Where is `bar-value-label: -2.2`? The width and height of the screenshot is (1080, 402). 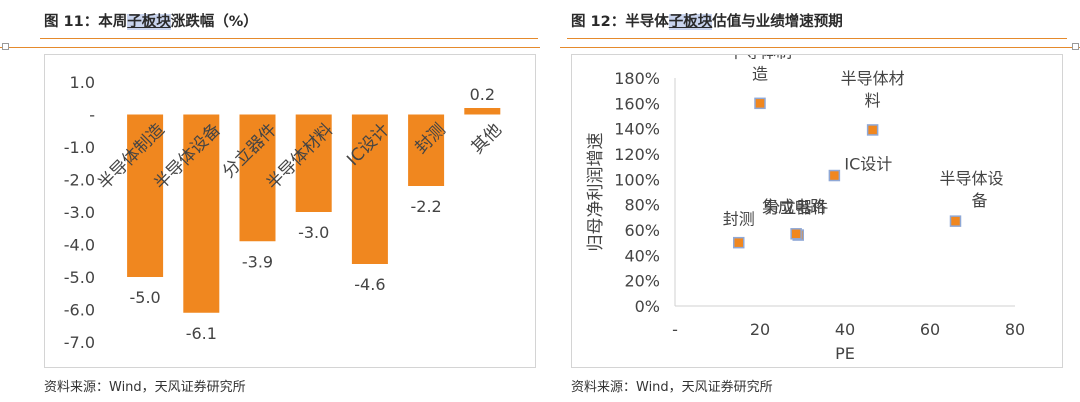 bar-value-label: -2.2 is located at coordinates (425, 206).